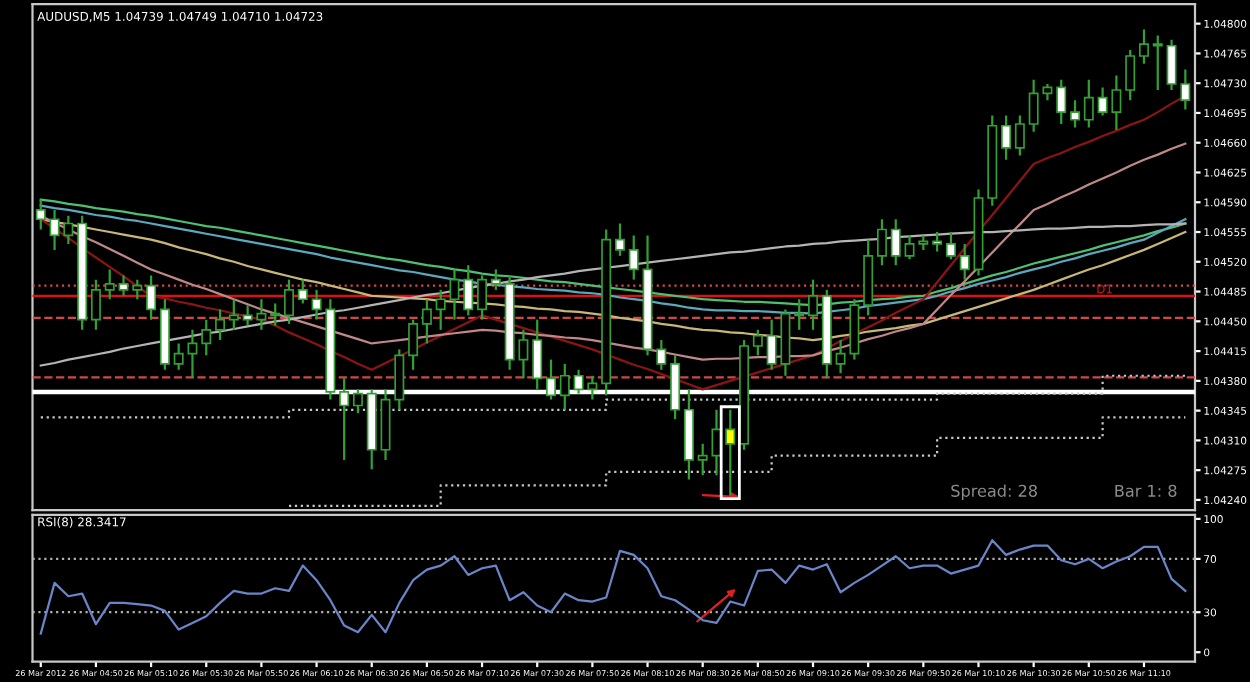 The image size is (1250, 682). I want to click on annotation: Bar 1: 8, so click(1146, 490).